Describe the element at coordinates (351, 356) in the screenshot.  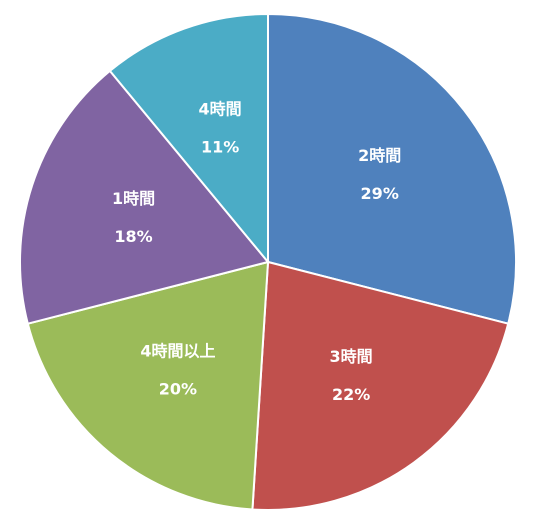
I see `slice-category-label: 3時間` at that location.